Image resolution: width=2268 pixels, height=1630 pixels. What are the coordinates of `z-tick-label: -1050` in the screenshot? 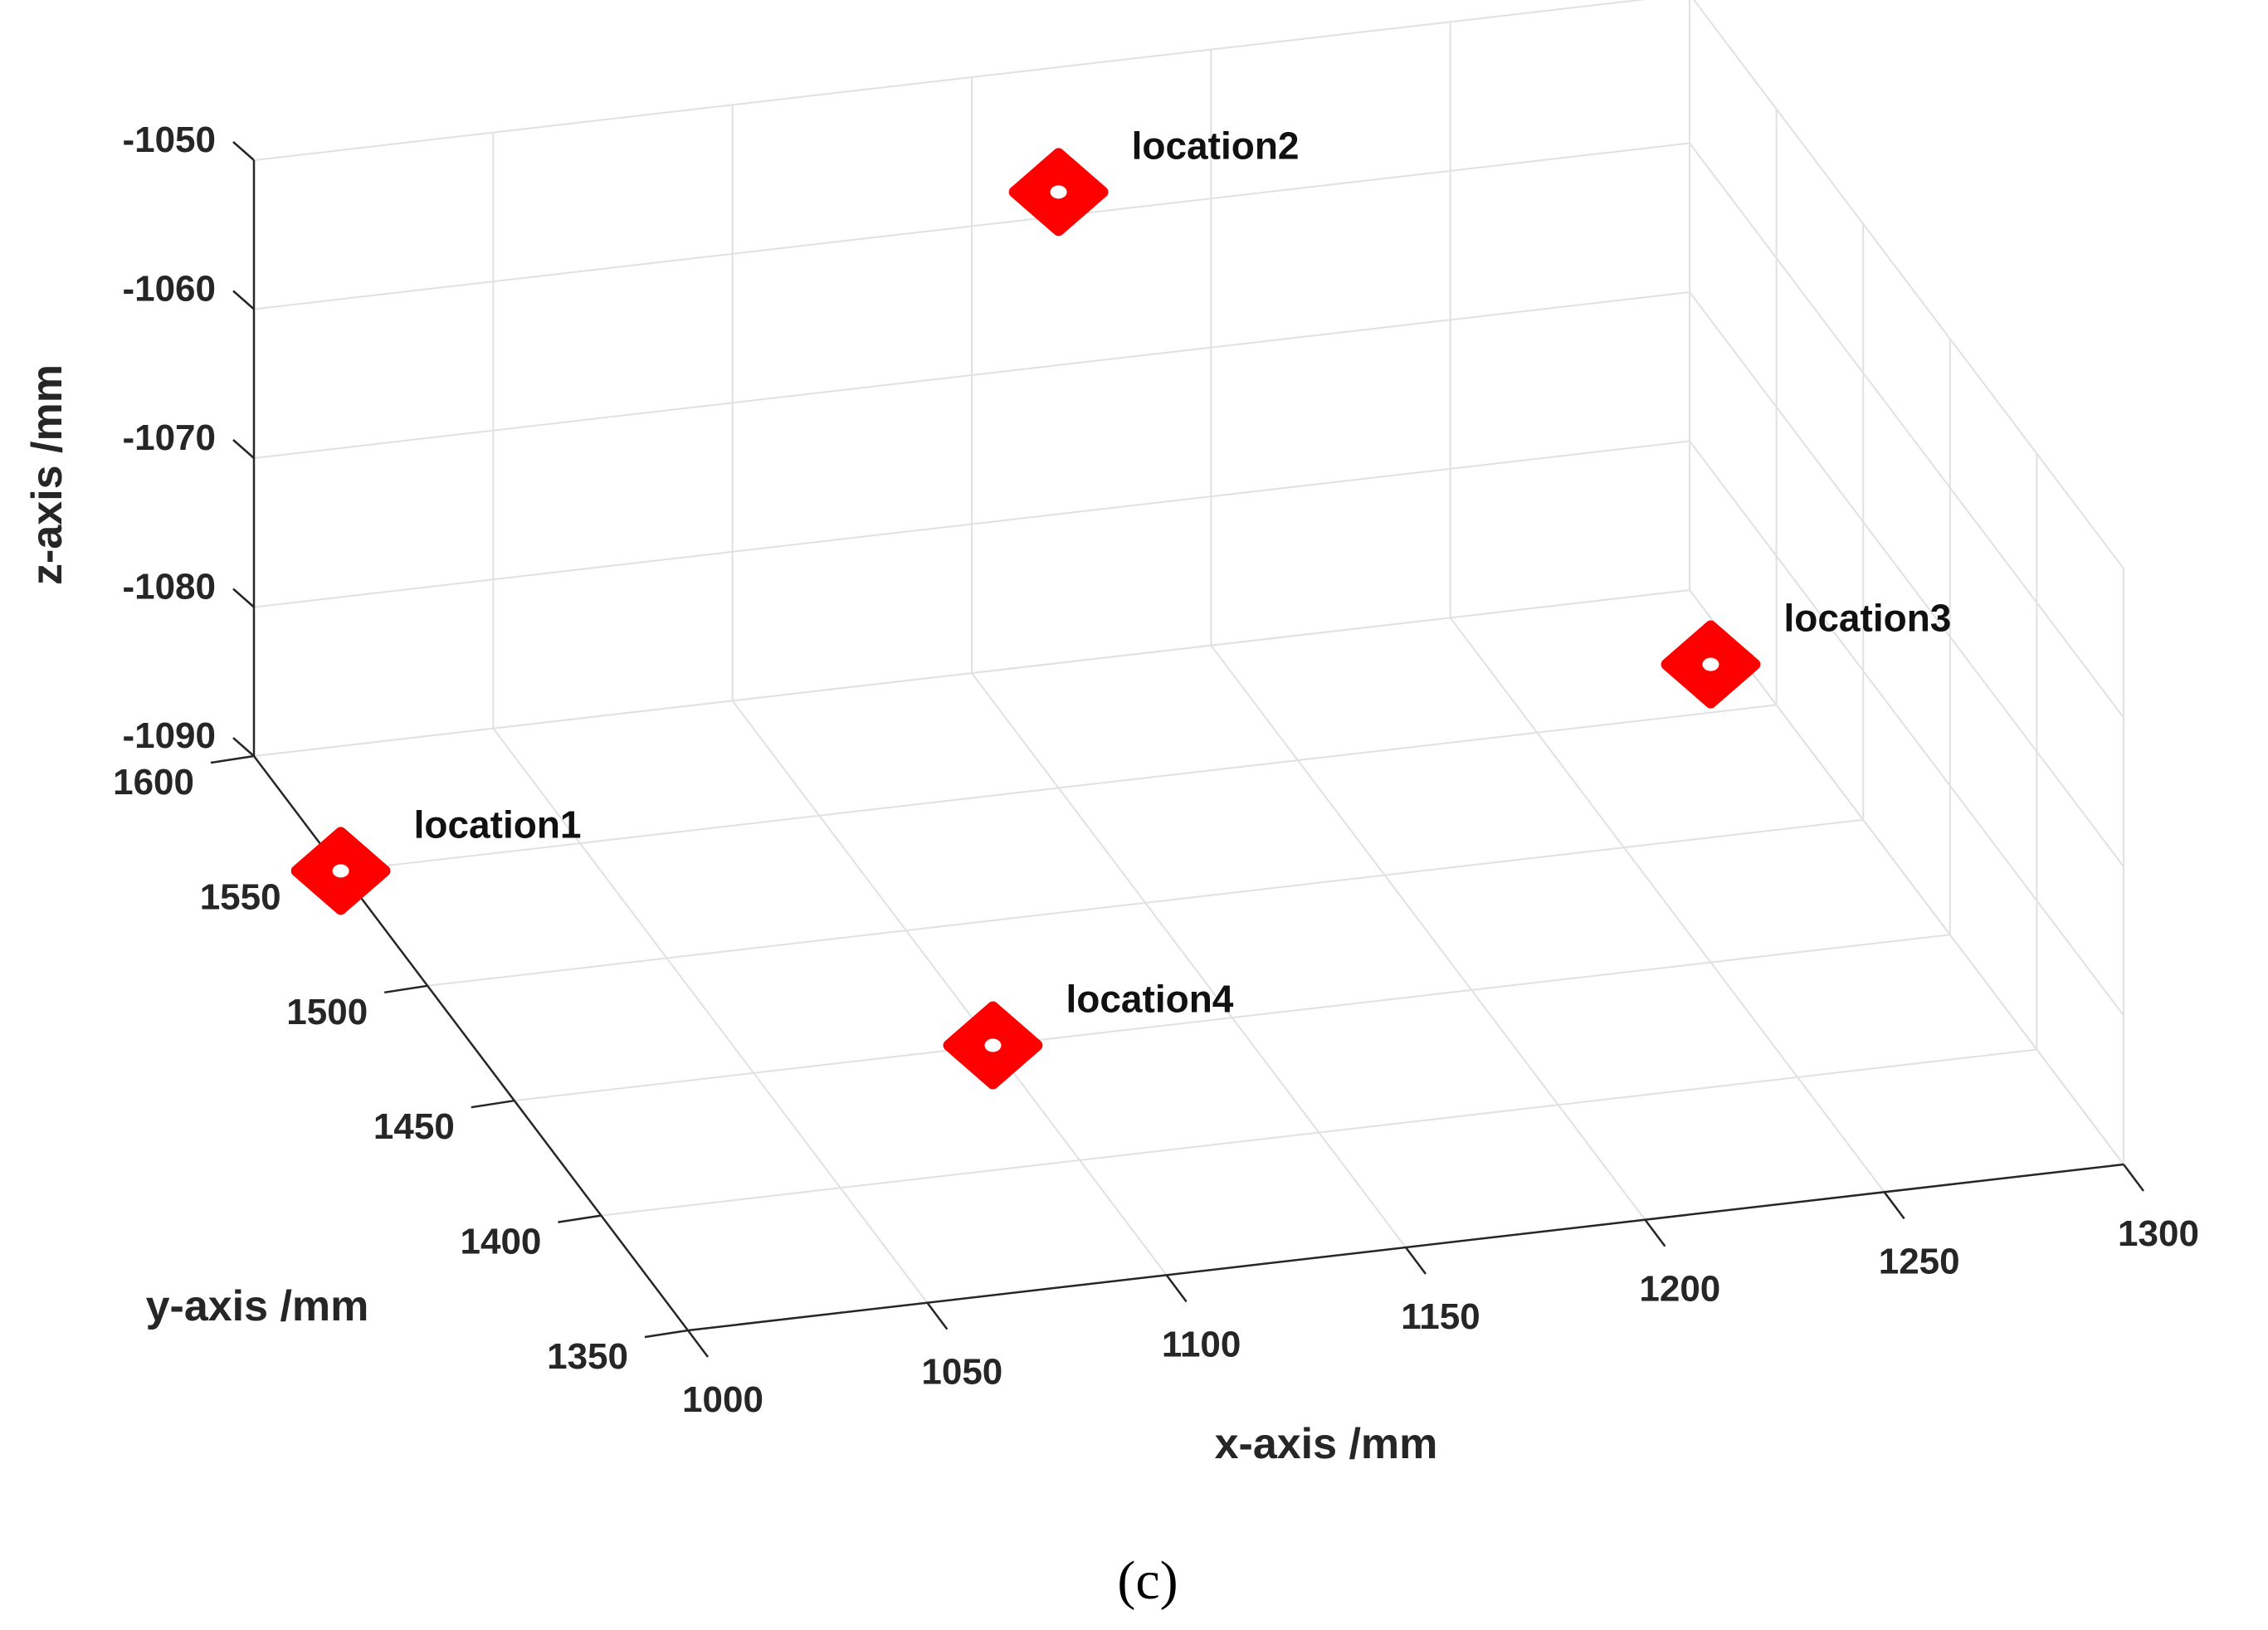 It's located at (169, 140).